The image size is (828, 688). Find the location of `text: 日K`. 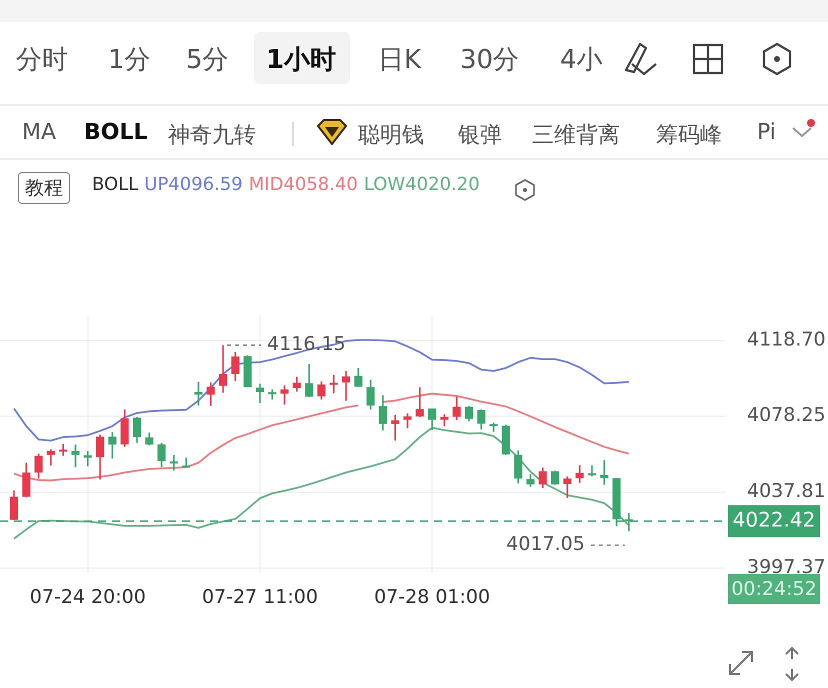

text: 日K is located at coordinates (400, 60).